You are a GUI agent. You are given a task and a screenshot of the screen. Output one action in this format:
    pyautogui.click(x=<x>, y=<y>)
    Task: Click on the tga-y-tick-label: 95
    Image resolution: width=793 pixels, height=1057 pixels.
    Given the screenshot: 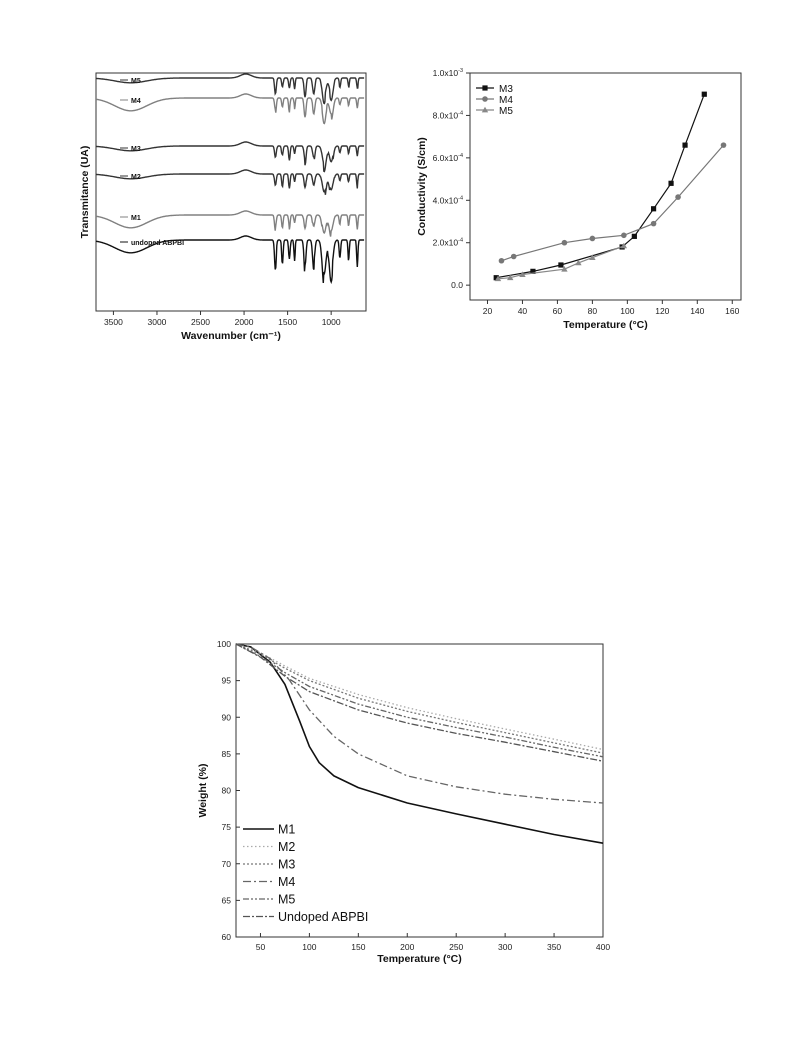 What is the action you would take?
    pyautogui.click(x=227, y=681)
    